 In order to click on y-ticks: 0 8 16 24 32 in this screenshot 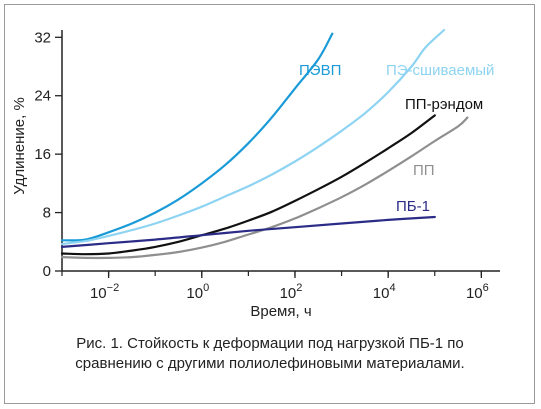, I will do `click(48, 154)`.